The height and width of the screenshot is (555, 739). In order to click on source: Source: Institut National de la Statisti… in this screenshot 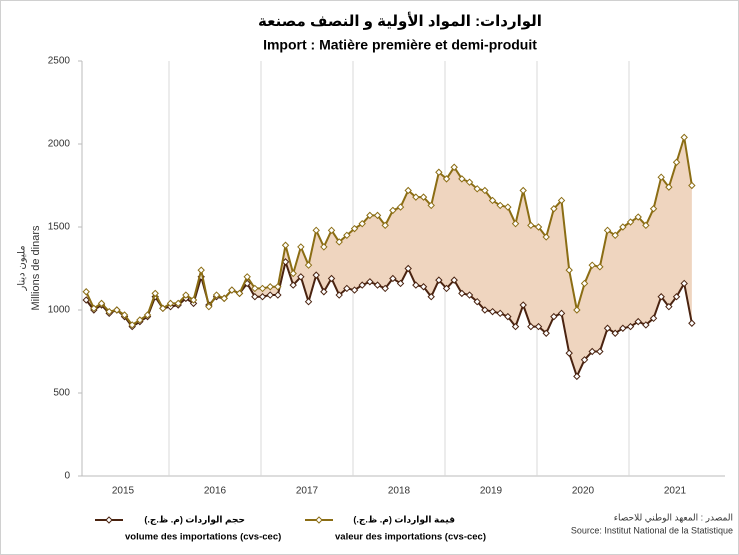, I will do `click(652, 530)`.